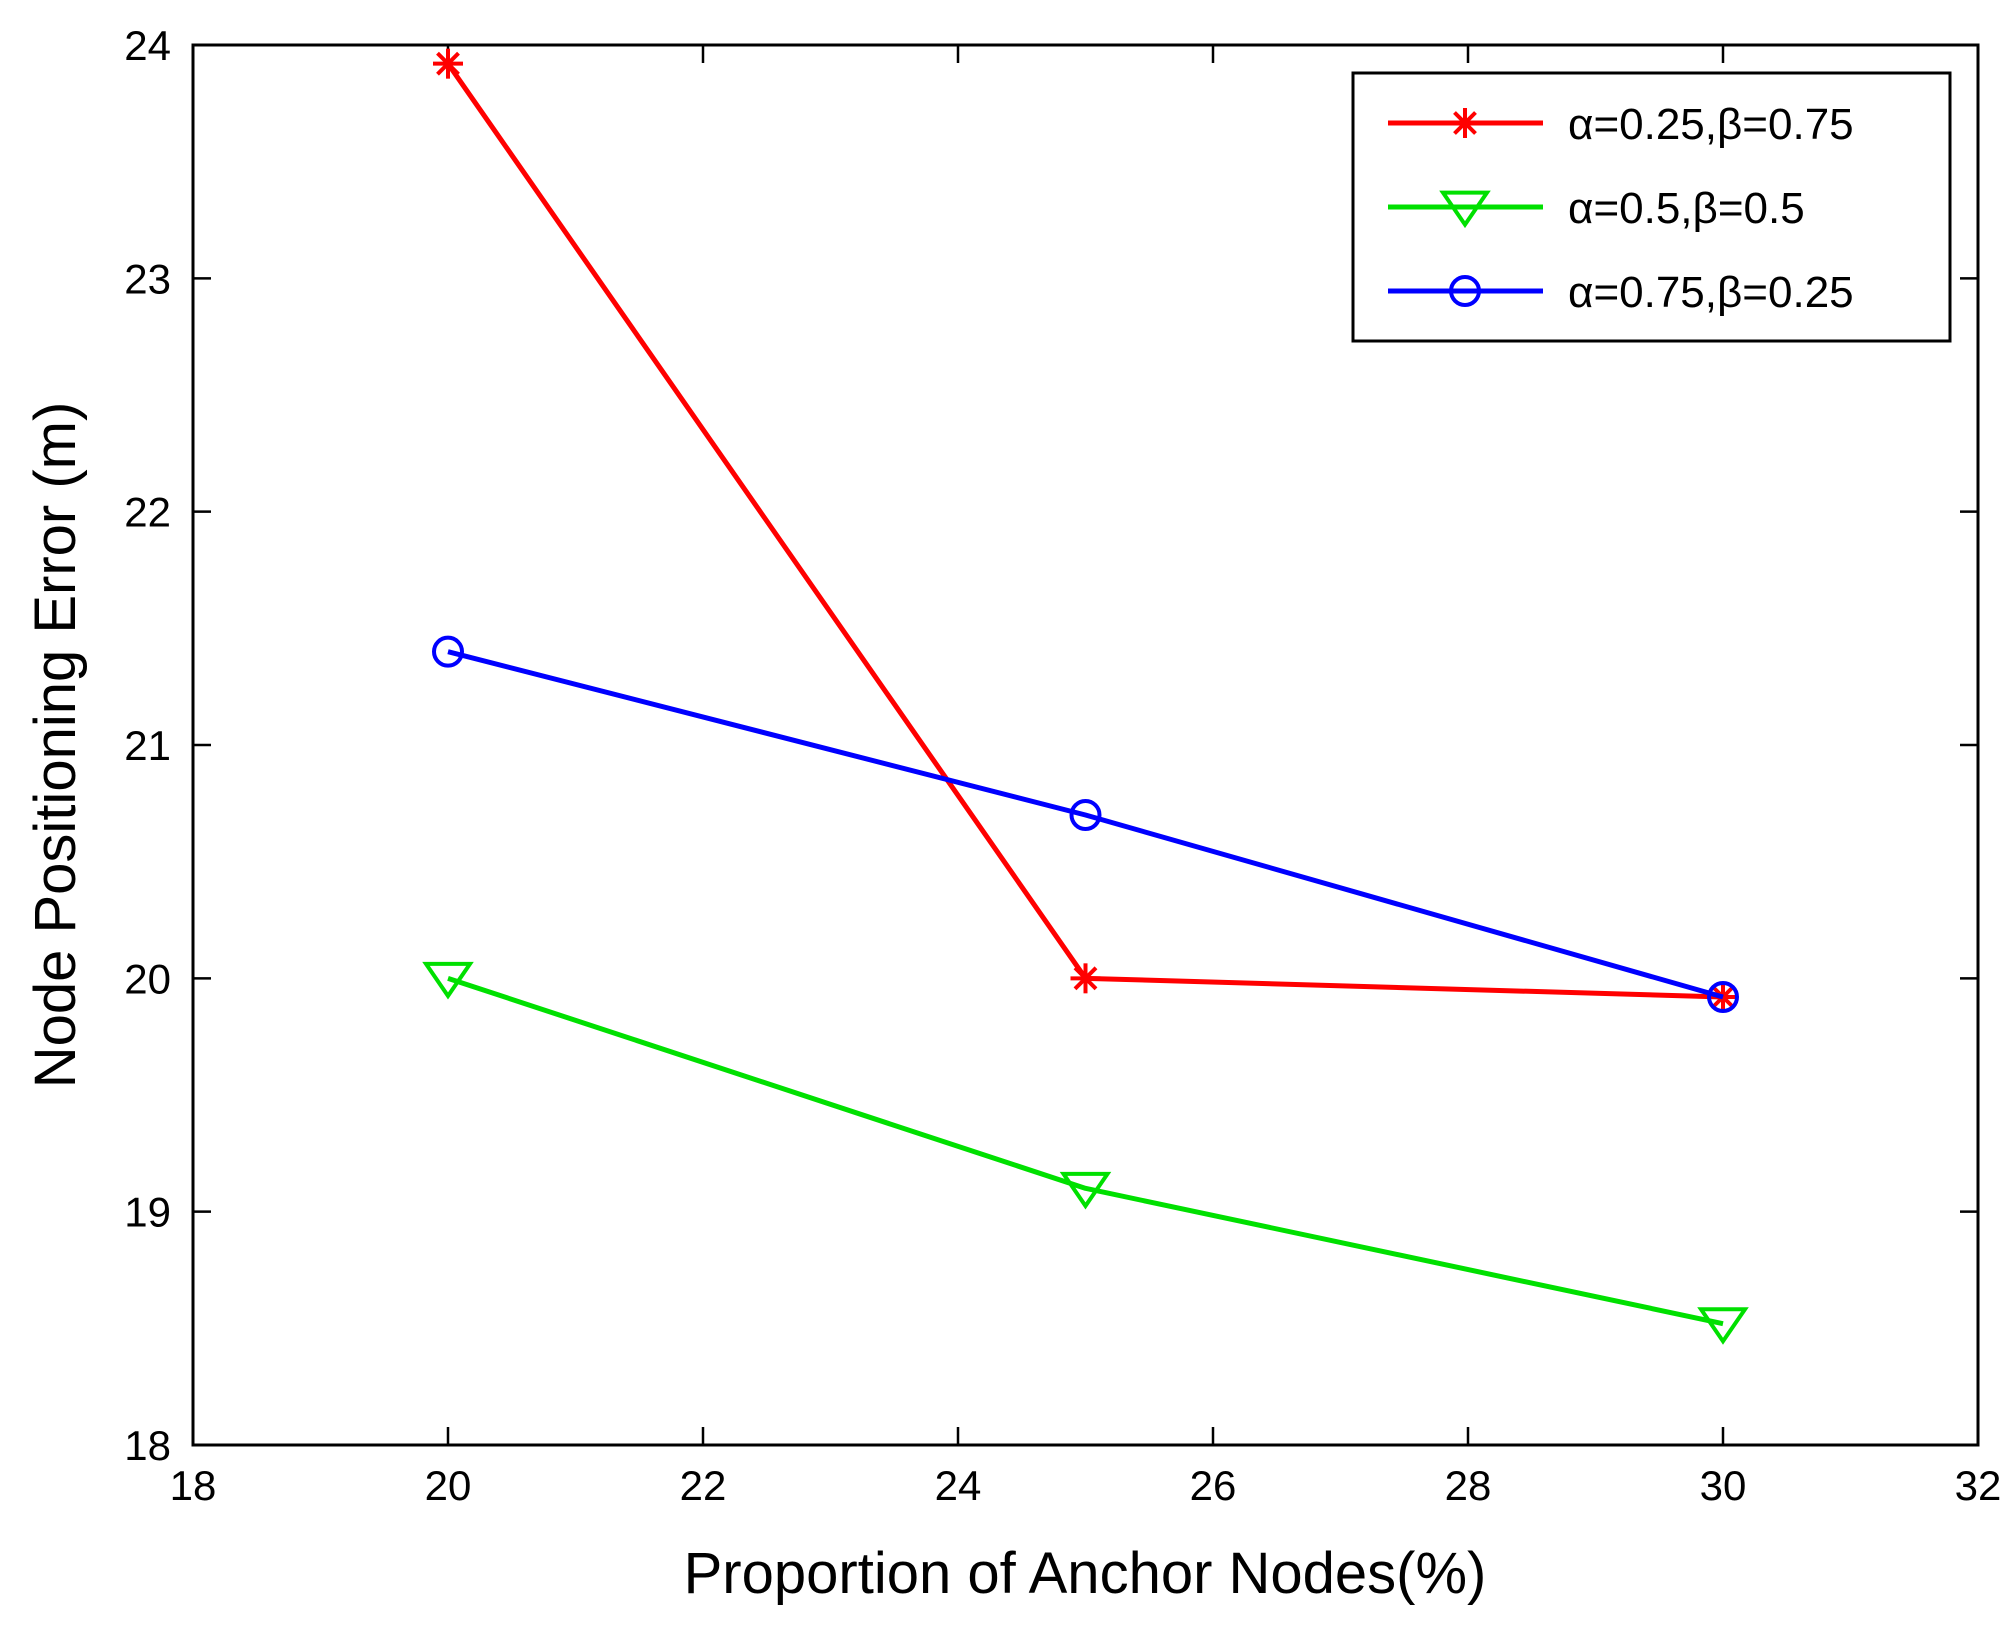 The width and height of the screenshot is (2016, 1632). What do you see at coordinates (147, 1212) in the screenshot?
I see `y-tick-label: 19` at bounding box center [147, 1212].